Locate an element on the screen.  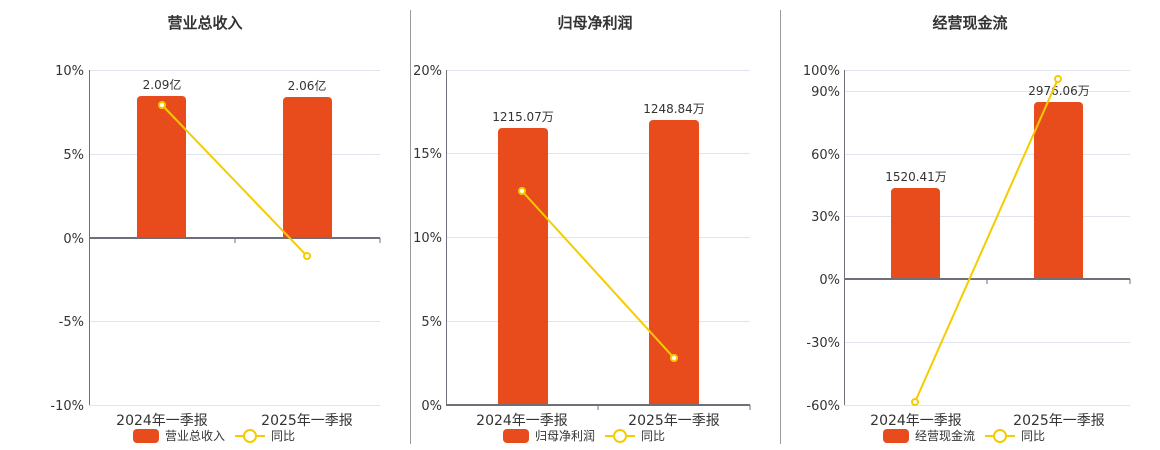
y-axis-labels: 20% 15% 10% 5% 0% is located at coordinates (427, 239).